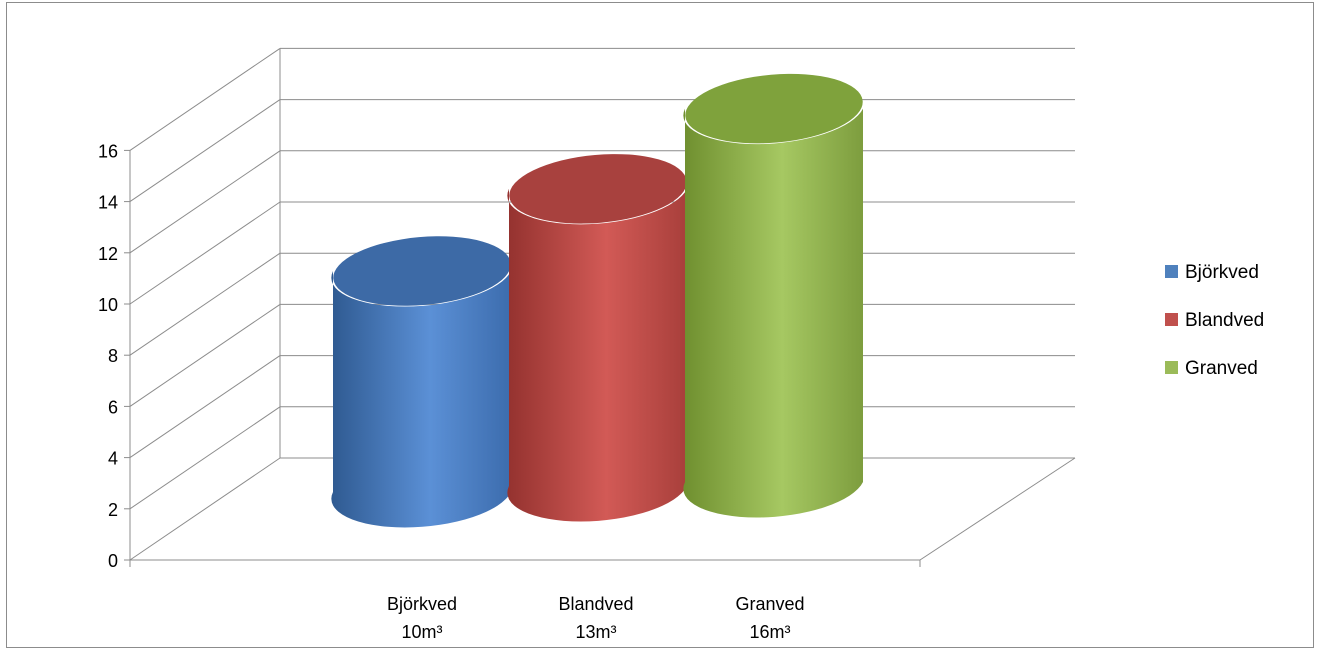 The image size is (1322, 650). What do you see at coordinates (769, 632) in the screenshot?
I see `x-category-volume: 16m³` at bounding box center [769, 632].